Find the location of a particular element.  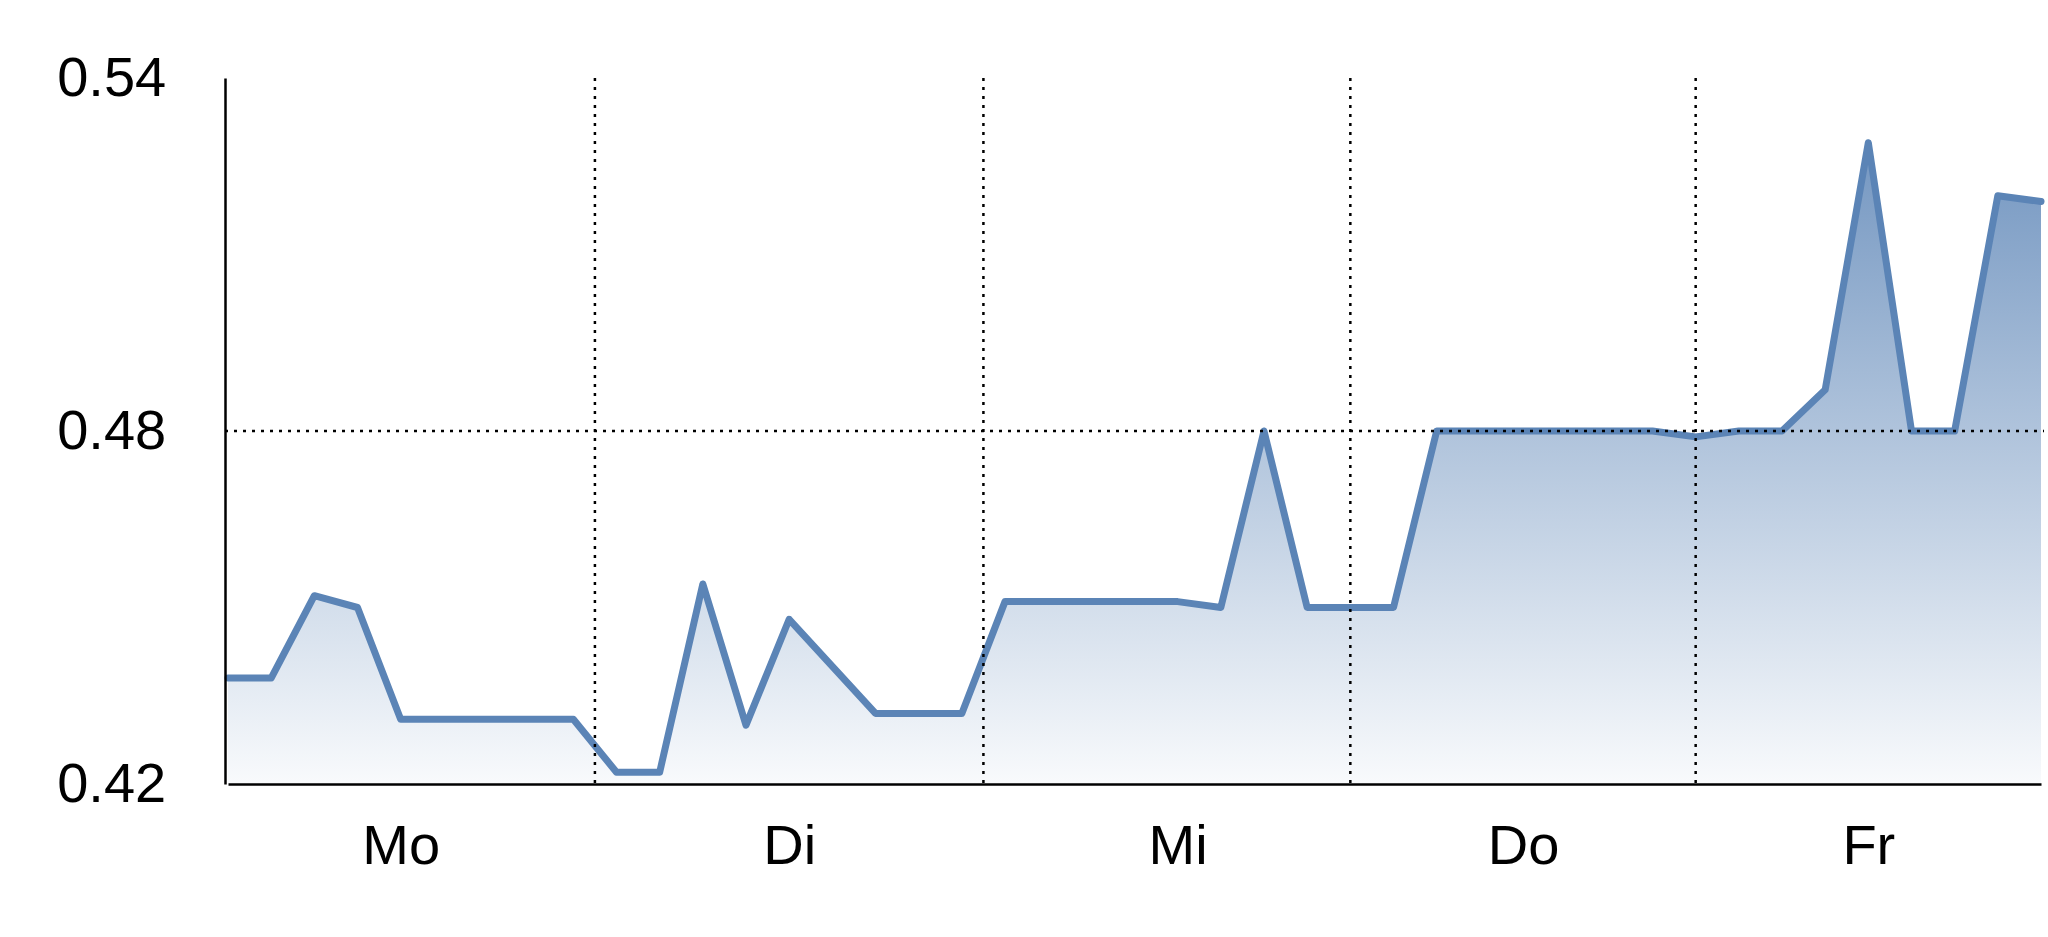

x-tick-label: Mi is located at coordinates (1178, 844).